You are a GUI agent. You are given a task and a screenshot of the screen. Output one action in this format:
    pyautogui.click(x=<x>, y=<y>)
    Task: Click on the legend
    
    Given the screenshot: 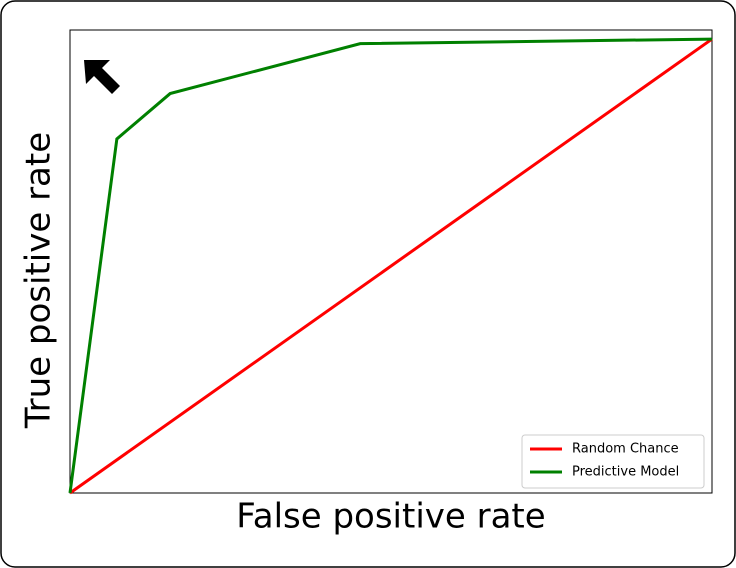 What is the action you would take?
    pyautogui.click(x=613, y=461)
    